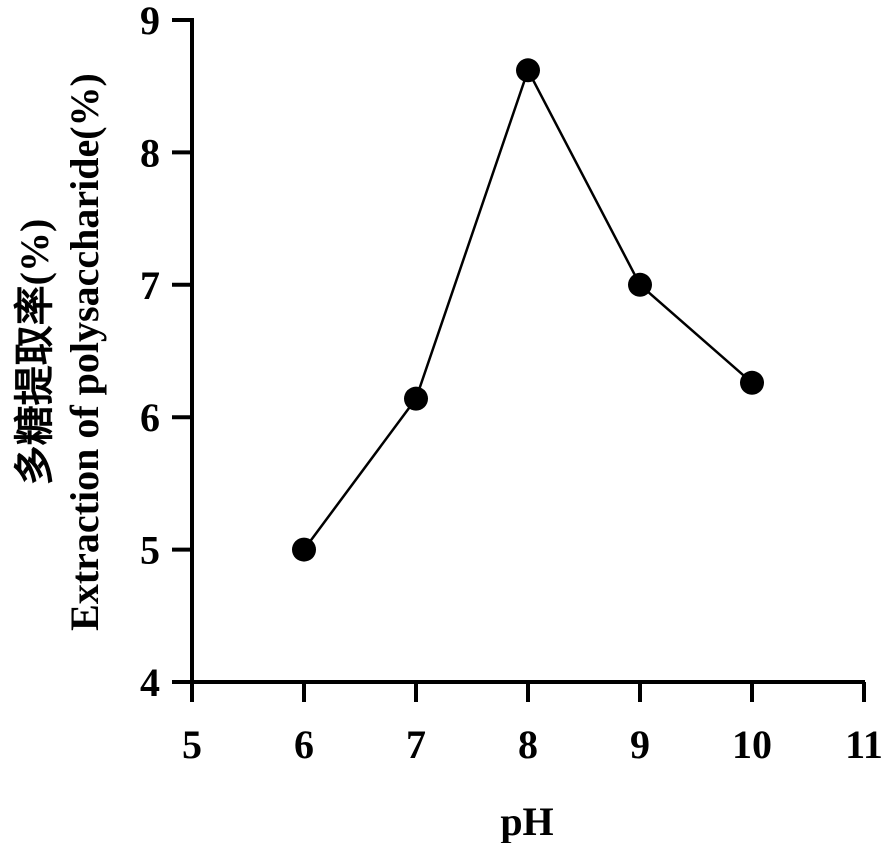 This screenshot has width=886, height=843. Describe the element at coordinates (192, 744) in the screenshot. I see `x-tick-label: 5` at that location.